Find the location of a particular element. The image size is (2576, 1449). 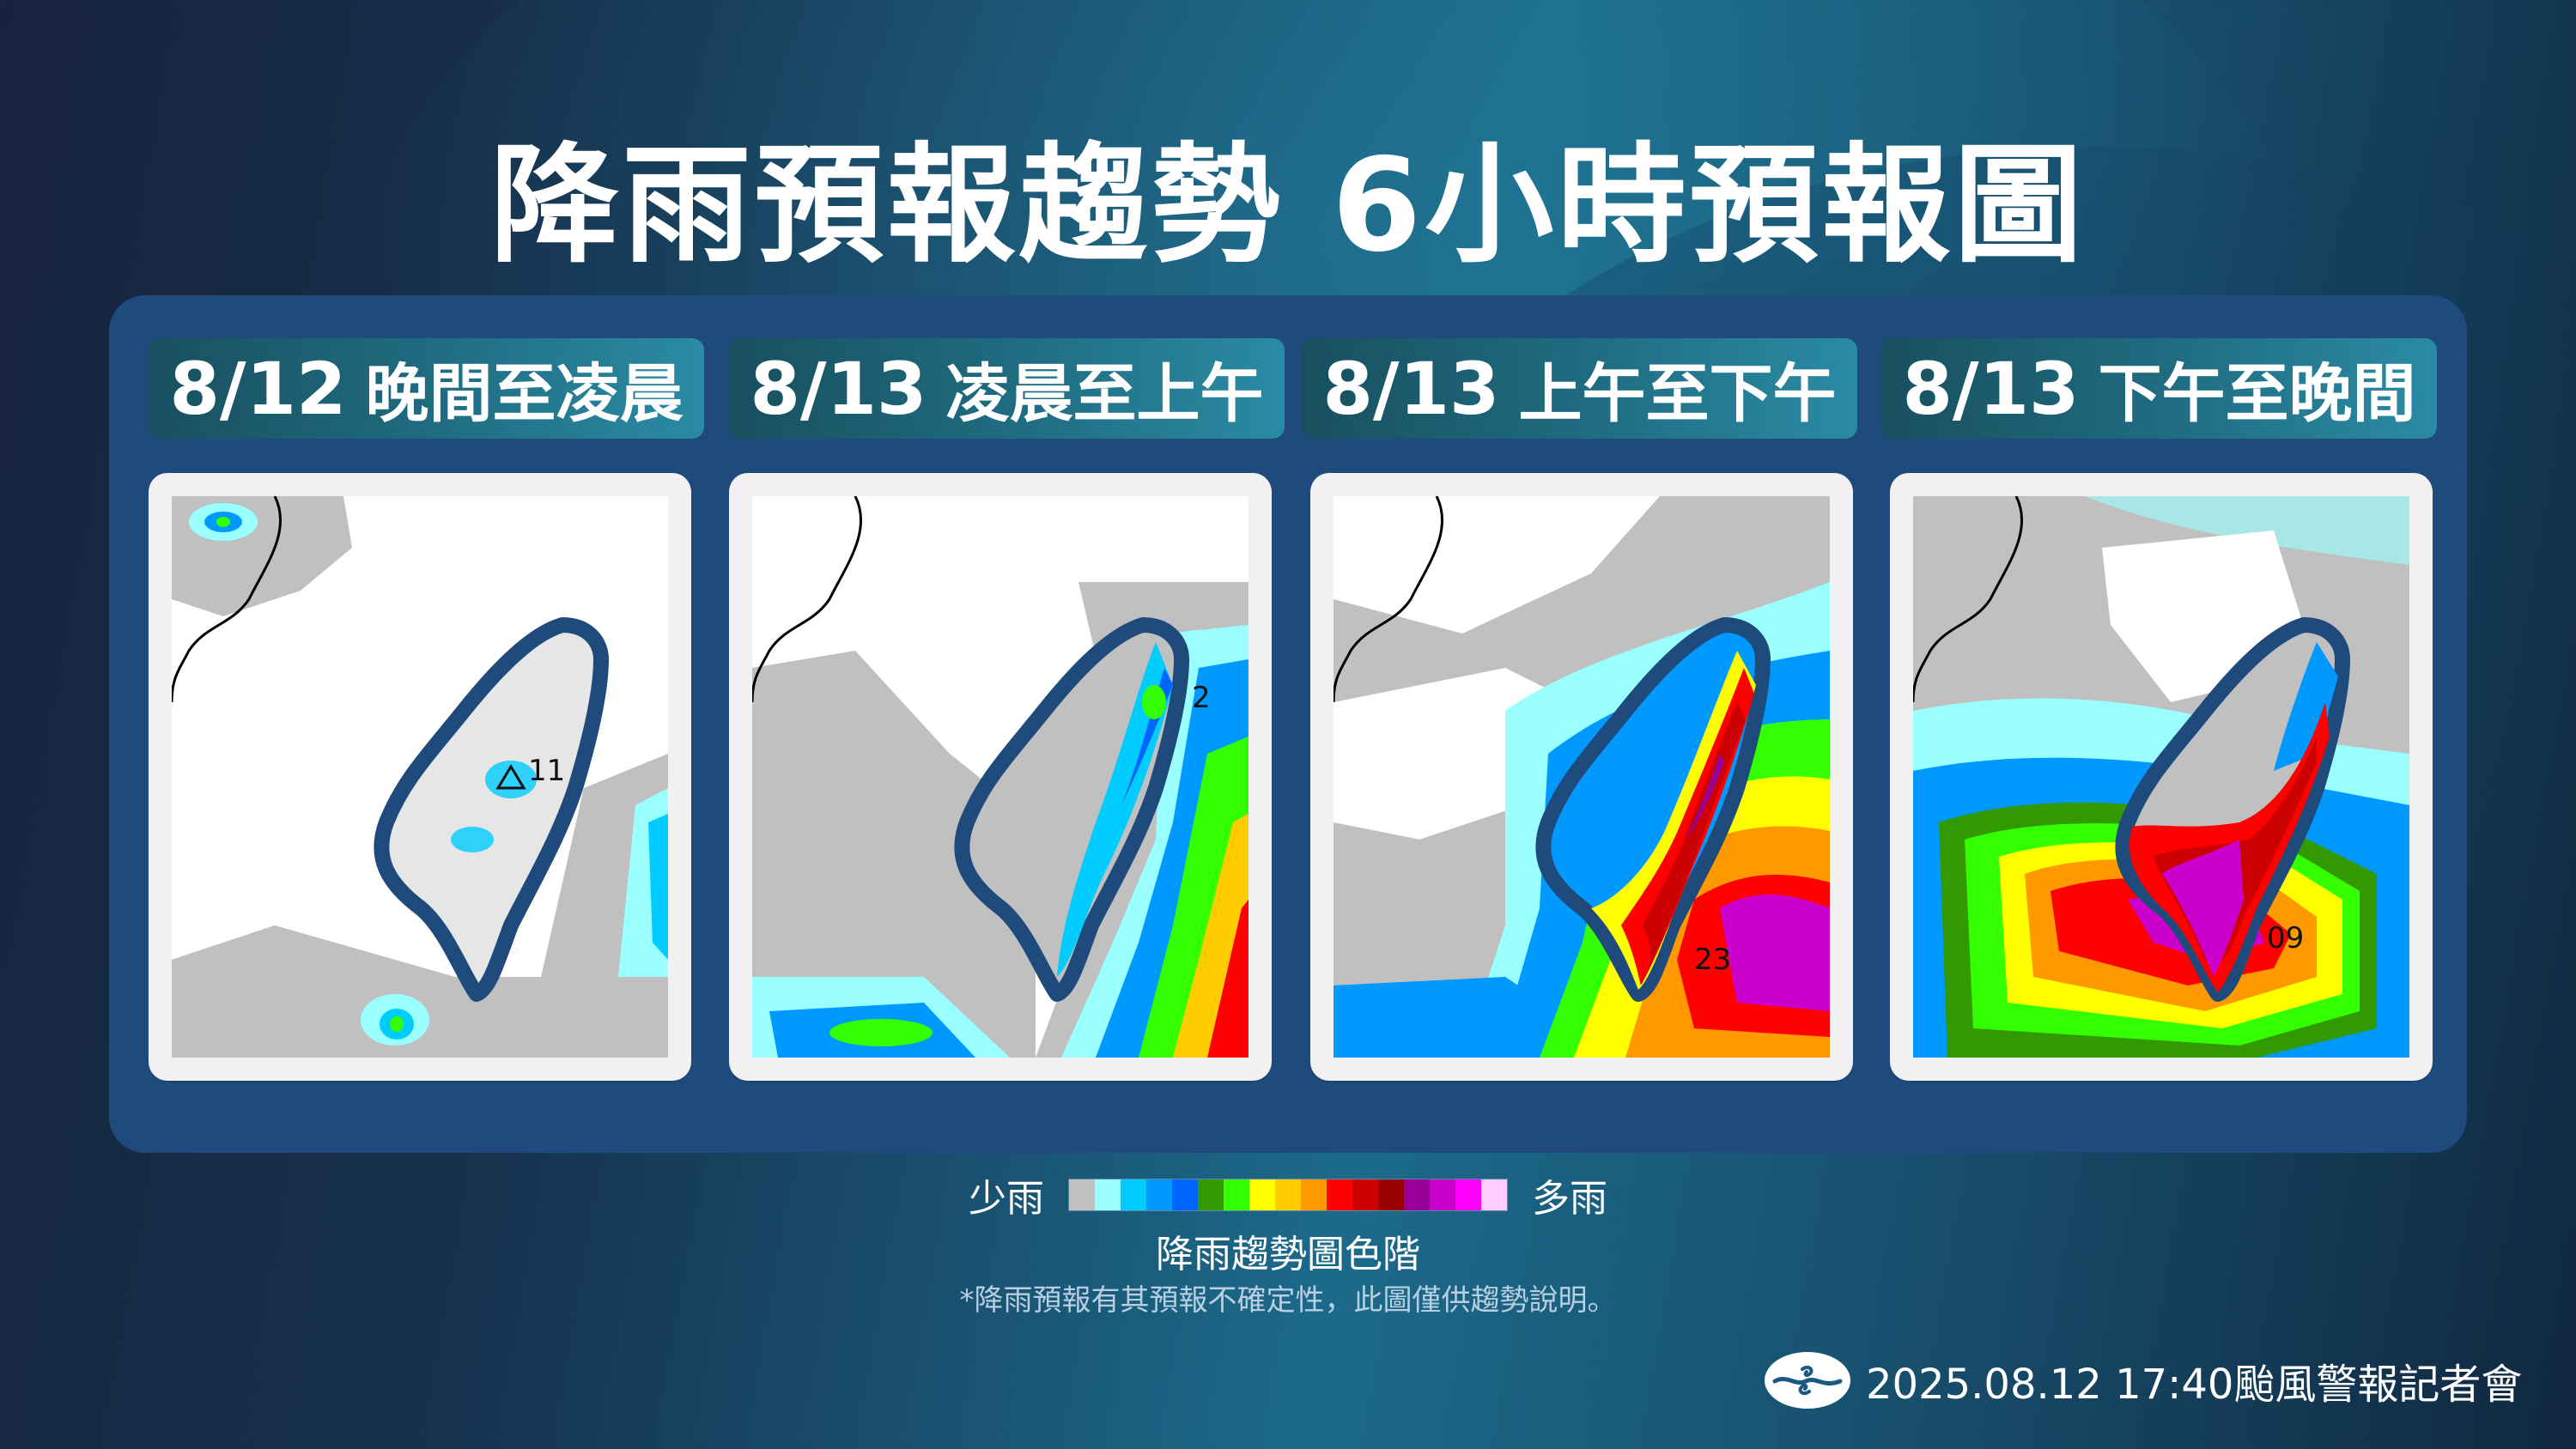

panel-1-time-tab: 8/12 晚間至凌晨 is located at coordinates (426, 388).